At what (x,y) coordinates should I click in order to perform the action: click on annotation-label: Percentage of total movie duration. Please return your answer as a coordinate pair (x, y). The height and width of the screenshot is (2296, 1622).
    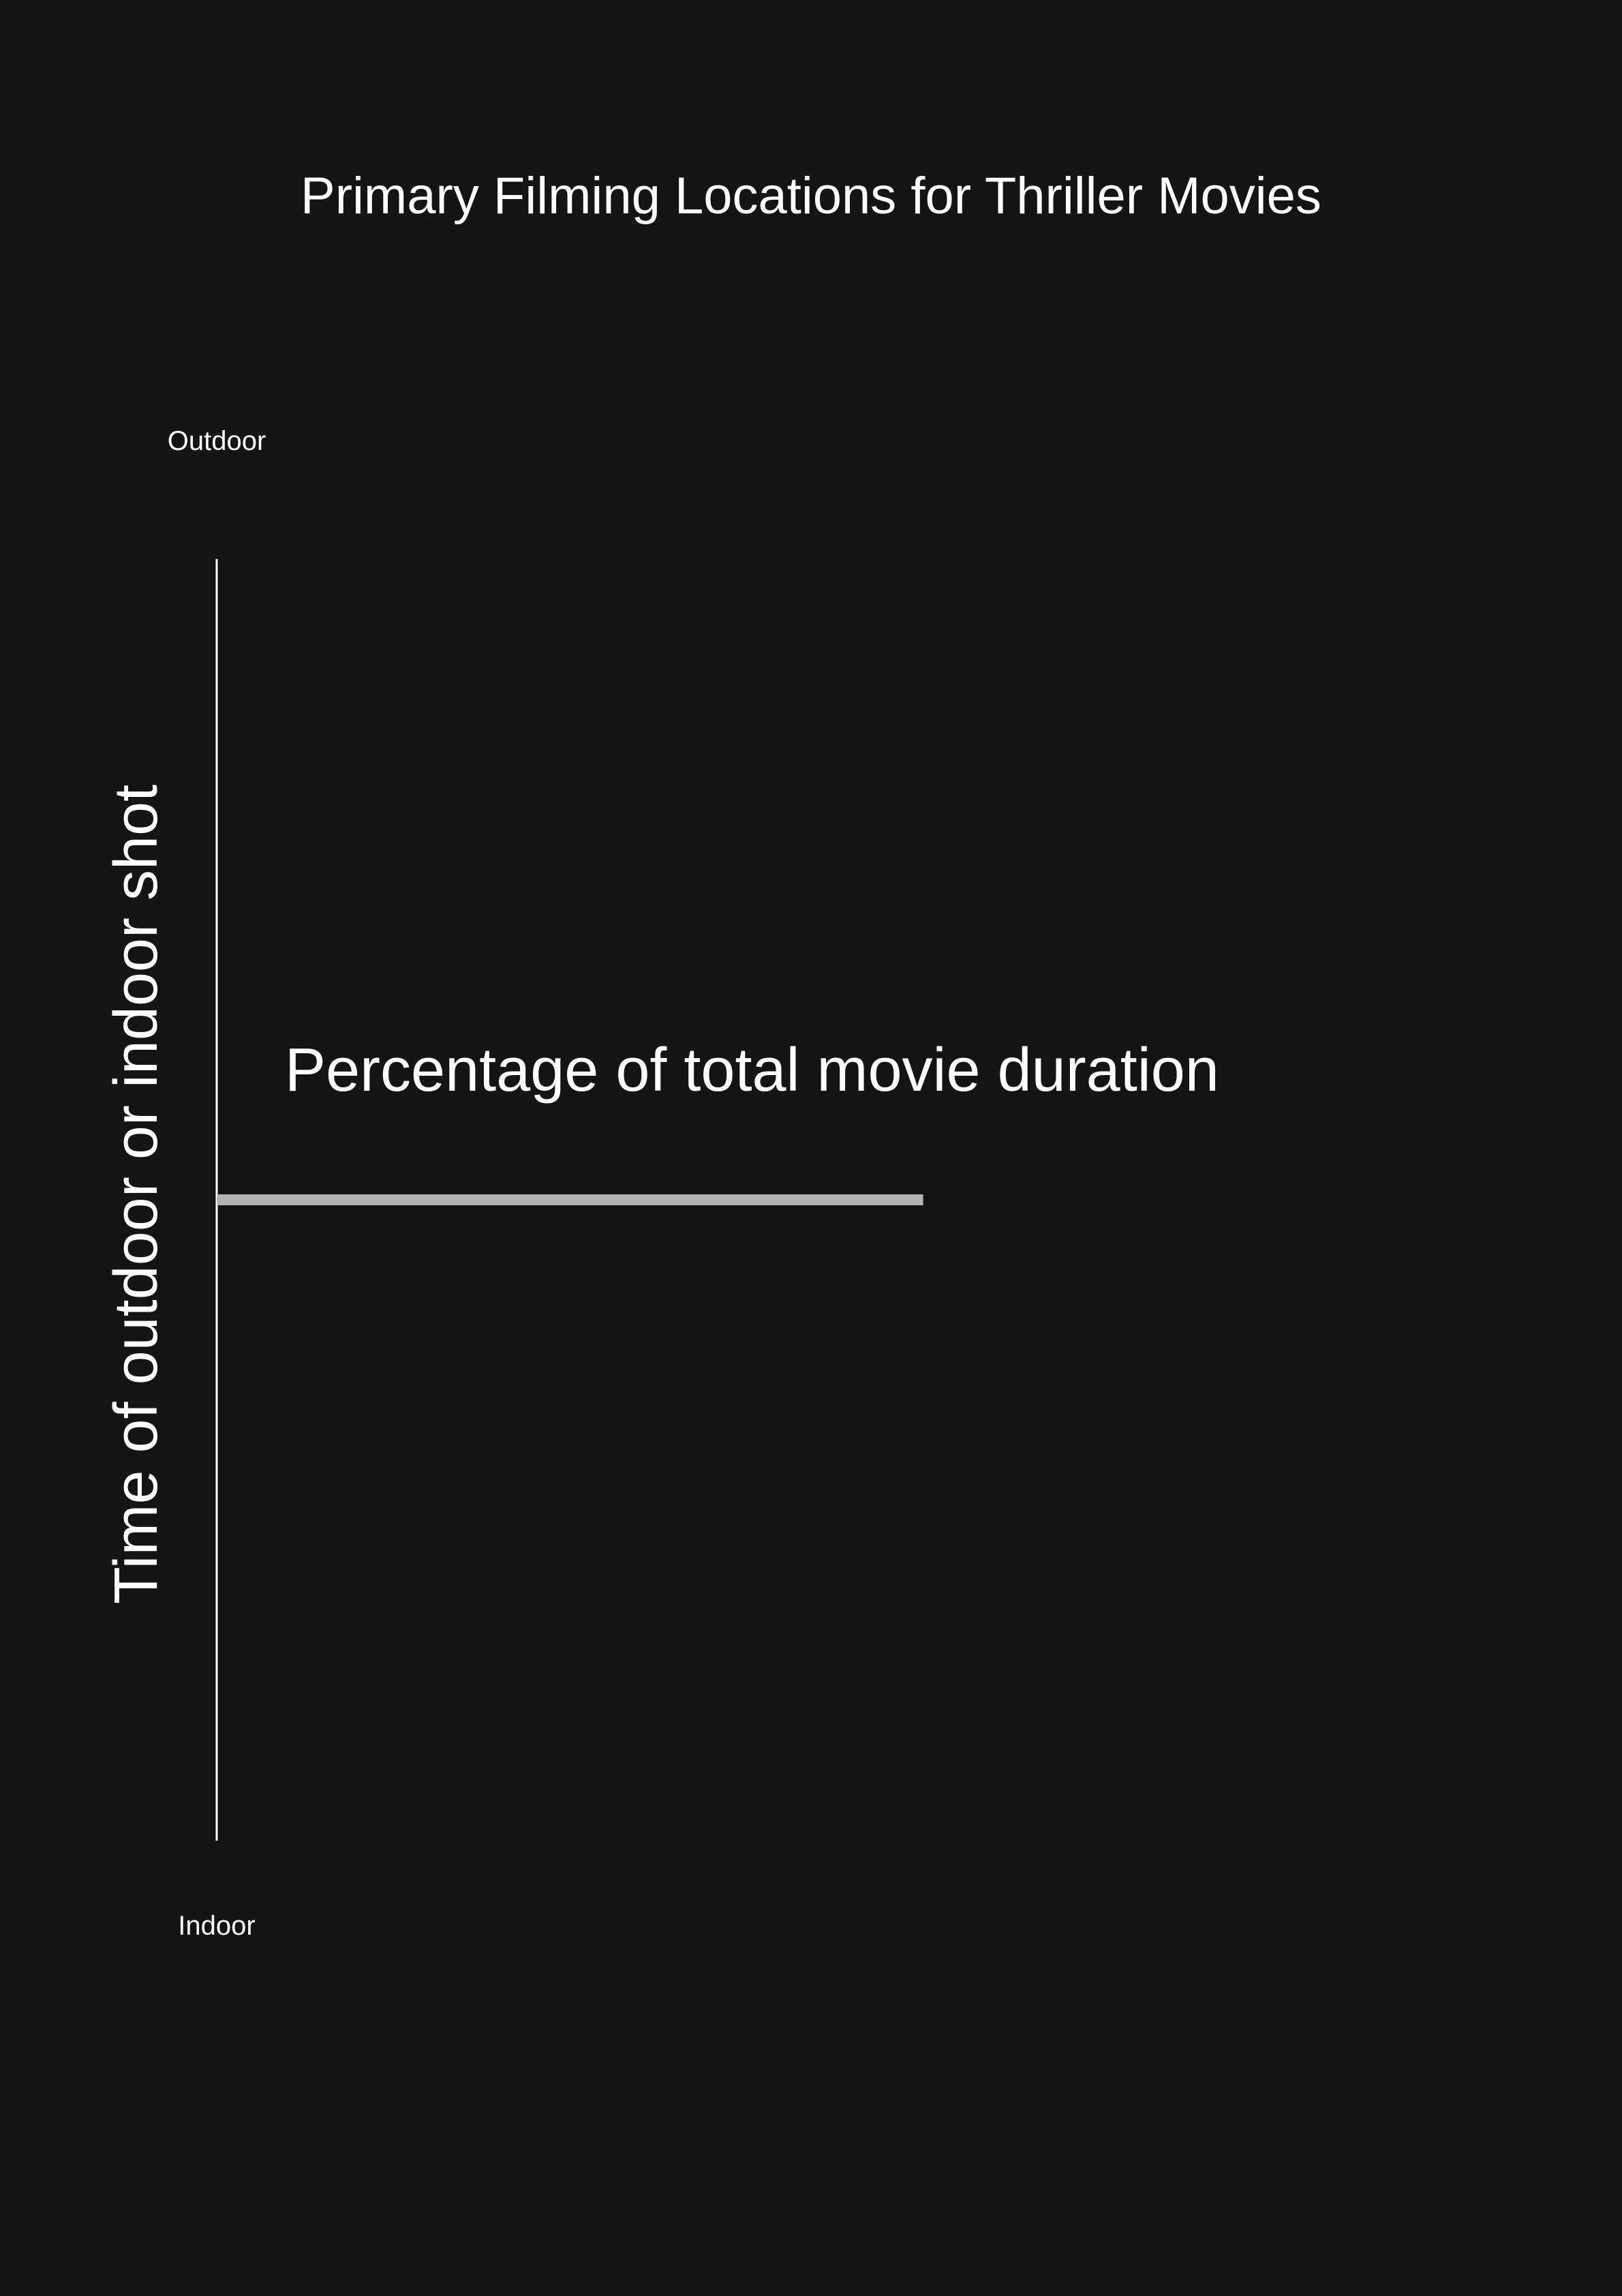
    Looking at the image, I should click on (752, 1070).